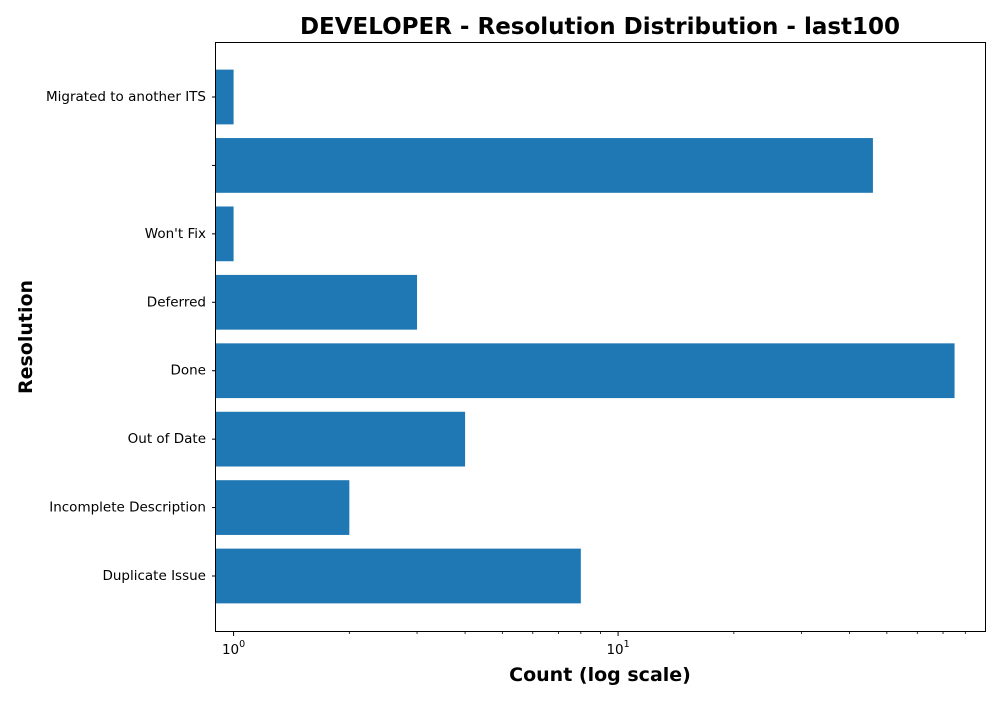 Image resolution: width=1000 pixels, height=704 pixels. I want to click on x-axis-label: Count (log scale), so click(600, 675).